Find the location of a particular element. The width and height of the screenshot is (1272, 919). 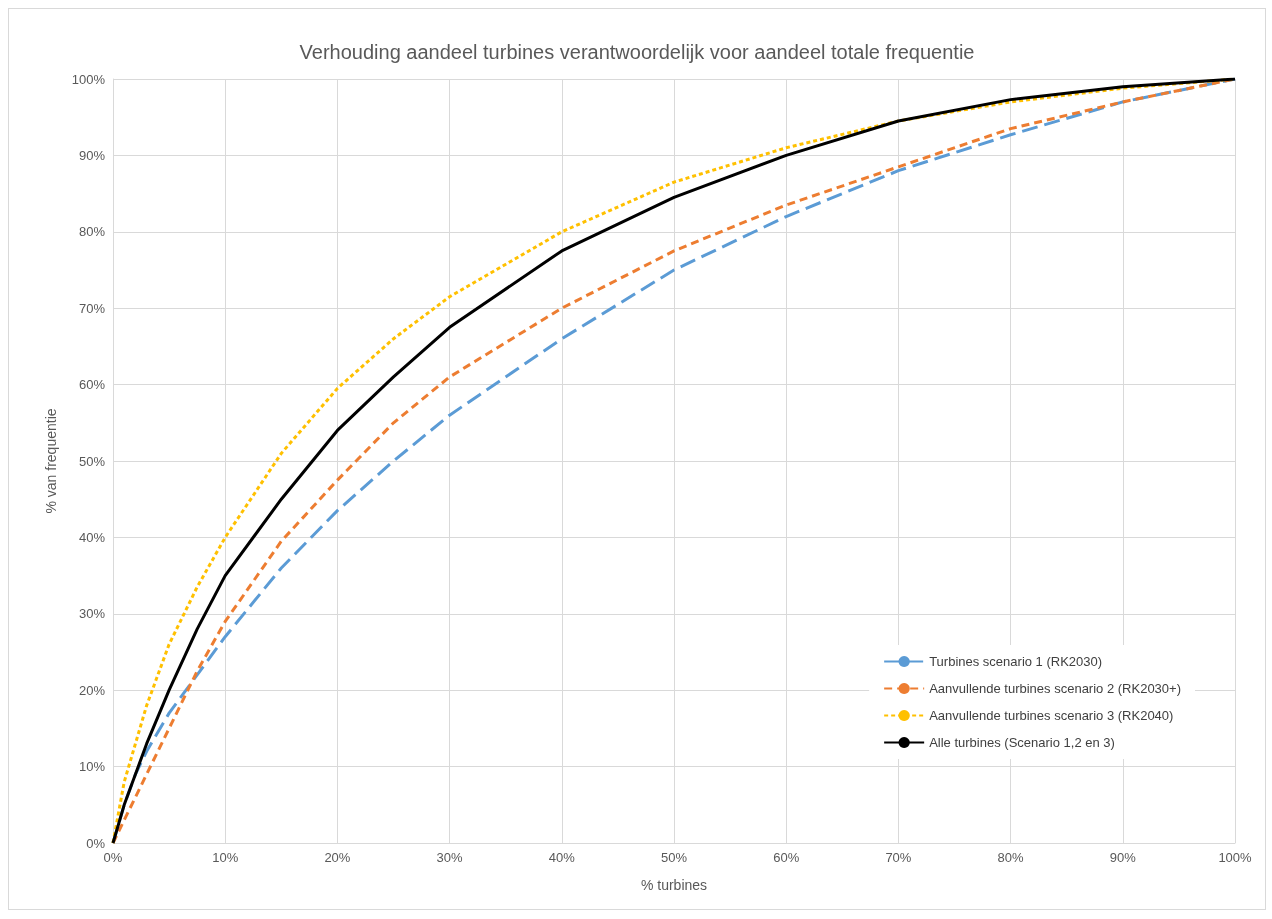

y-tick-label: 60% is located at coordinates (92, 385).